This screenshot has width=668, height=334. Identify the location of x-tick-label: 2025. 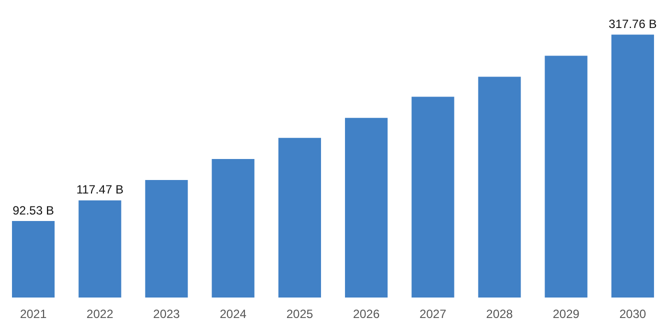
(300, 314).